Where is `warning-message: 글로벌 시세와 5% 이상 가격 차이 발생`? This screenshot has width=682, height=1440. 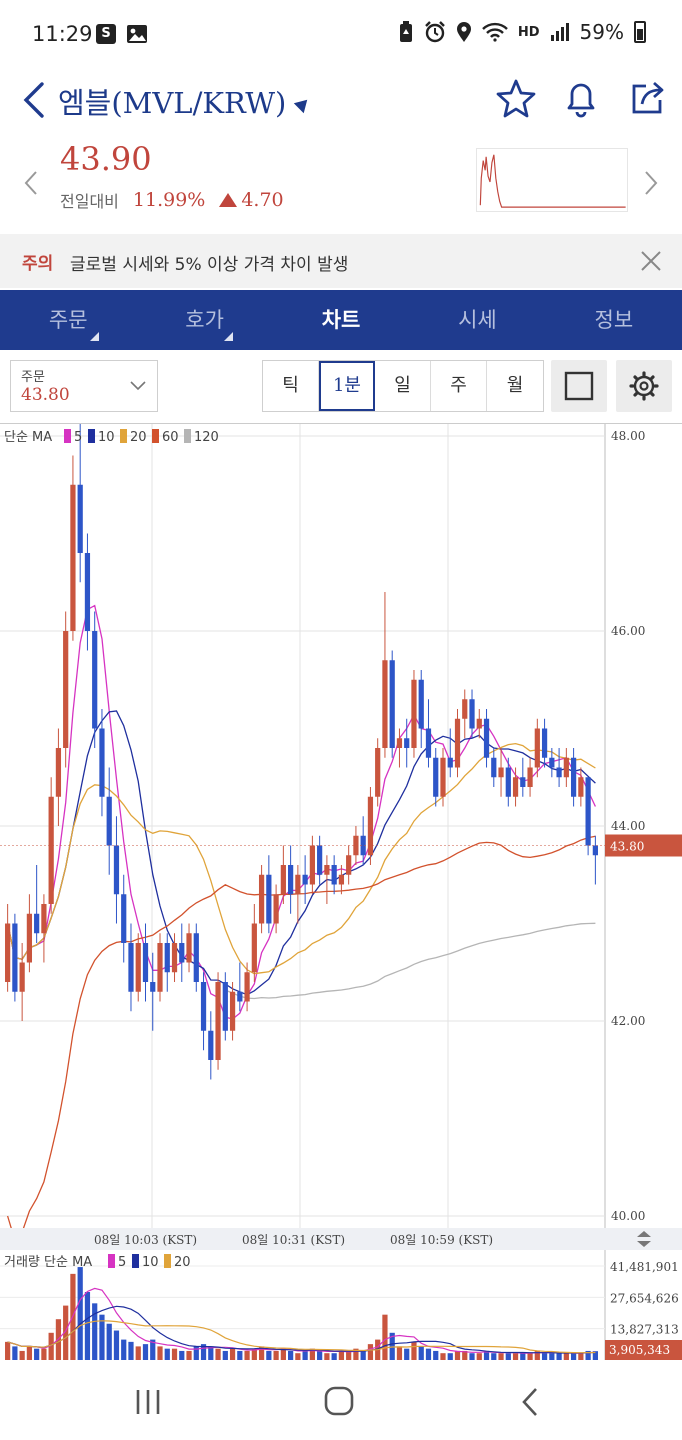 warning-message: 글로벌 시세와 5% 이상 가격 차이 발생 is located at coordinates (209, 265).